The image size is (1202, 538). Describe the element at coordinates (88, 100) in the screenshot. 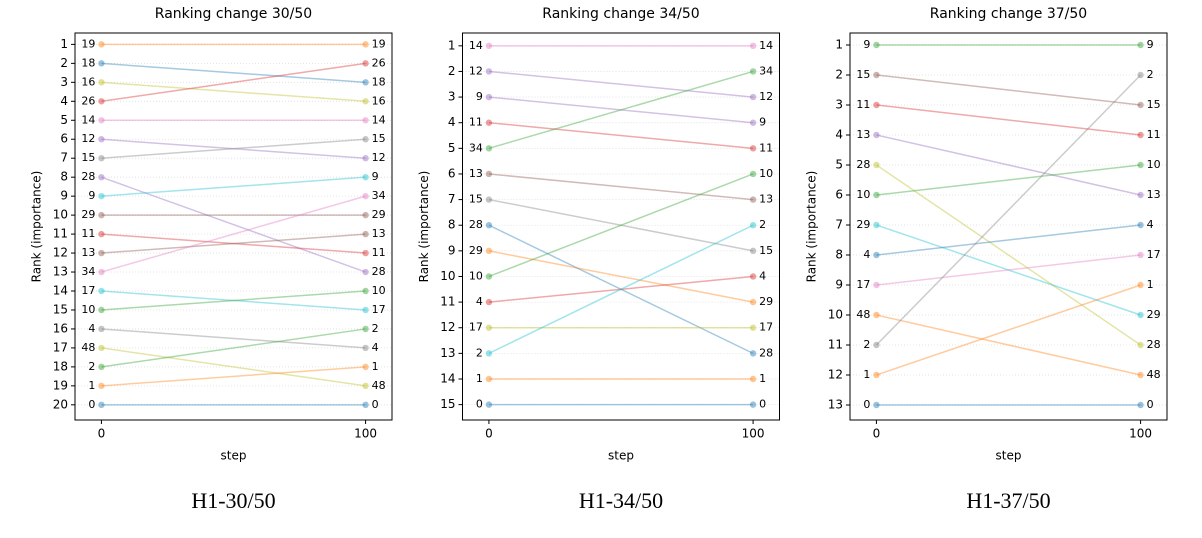

I see `item-label: 26` at that location.